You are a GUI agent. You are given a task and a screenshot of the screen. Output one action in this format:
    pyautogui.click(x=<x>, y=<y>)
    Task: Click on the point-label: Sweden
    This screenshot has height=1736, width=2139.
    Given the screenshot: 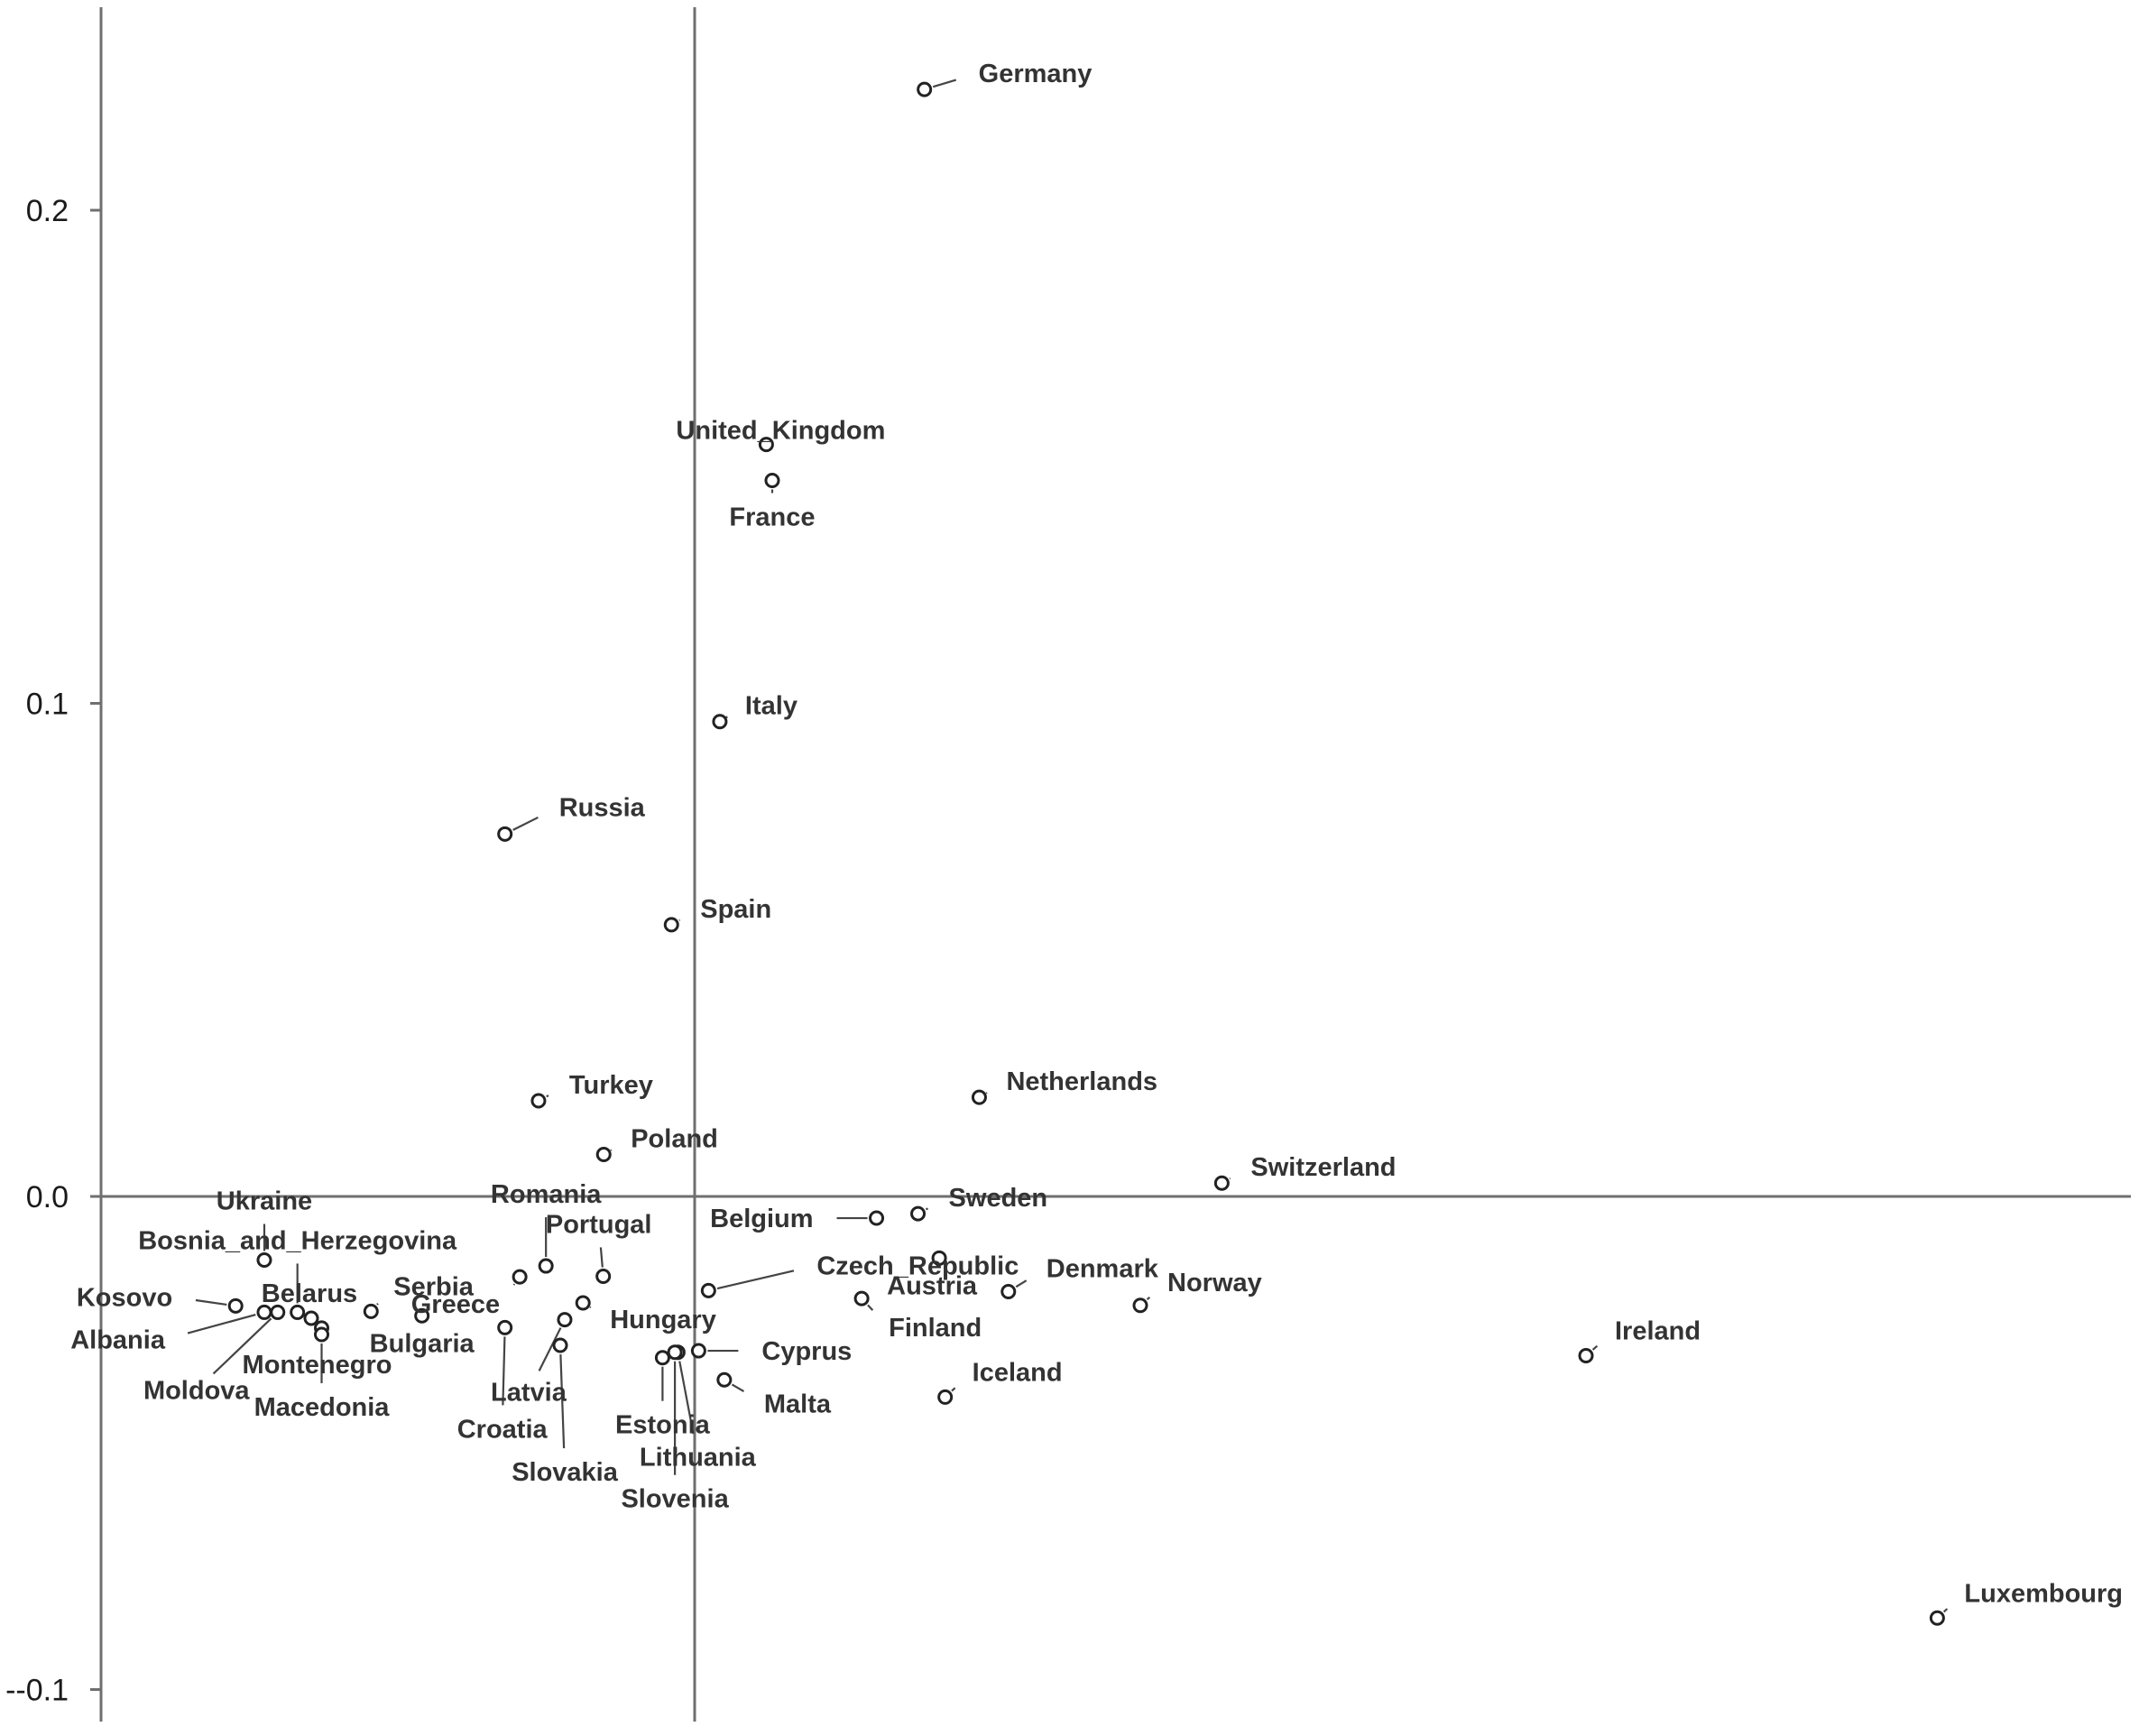 What is the action you would take?
    pyautogui.click(x=999, y=1198)
    